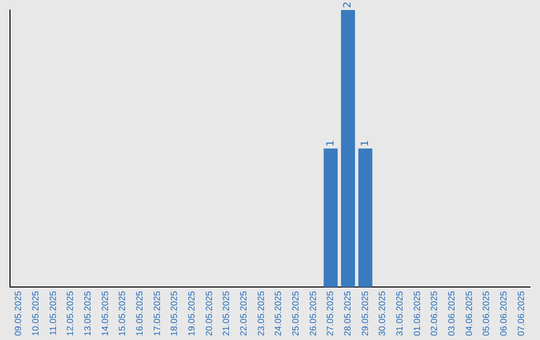 This screenshot has height=340, width=540. Describe the element at coordinates (122, 313) in the screenshot. I see `x-tick-label: 15.05.2025` at that location.